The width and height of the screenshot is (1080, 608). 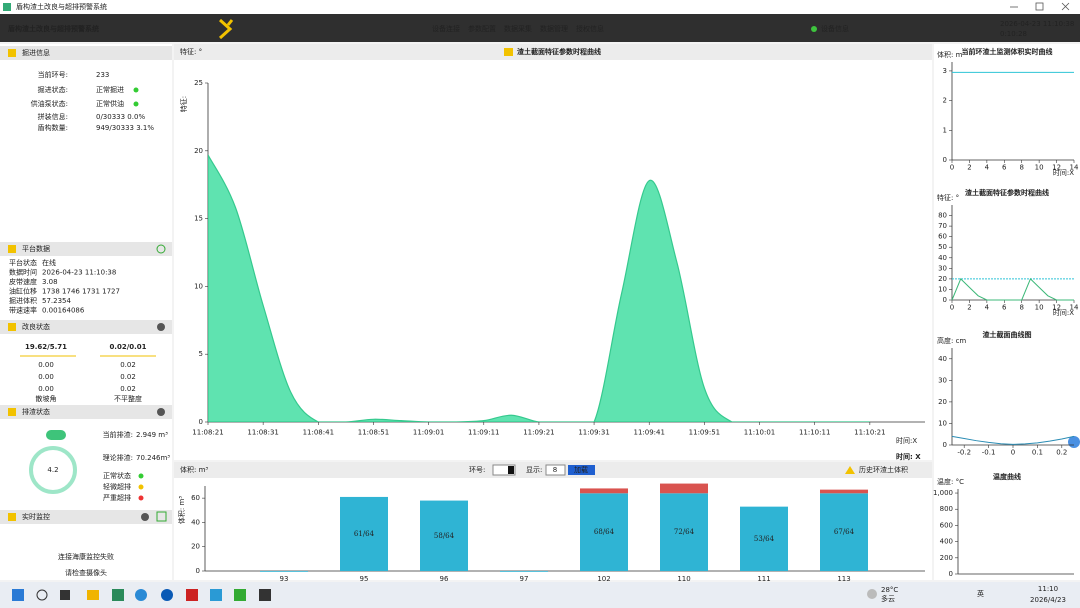 I want to click on x-tick-label: 11:09:21, so click(x=538, y=433).